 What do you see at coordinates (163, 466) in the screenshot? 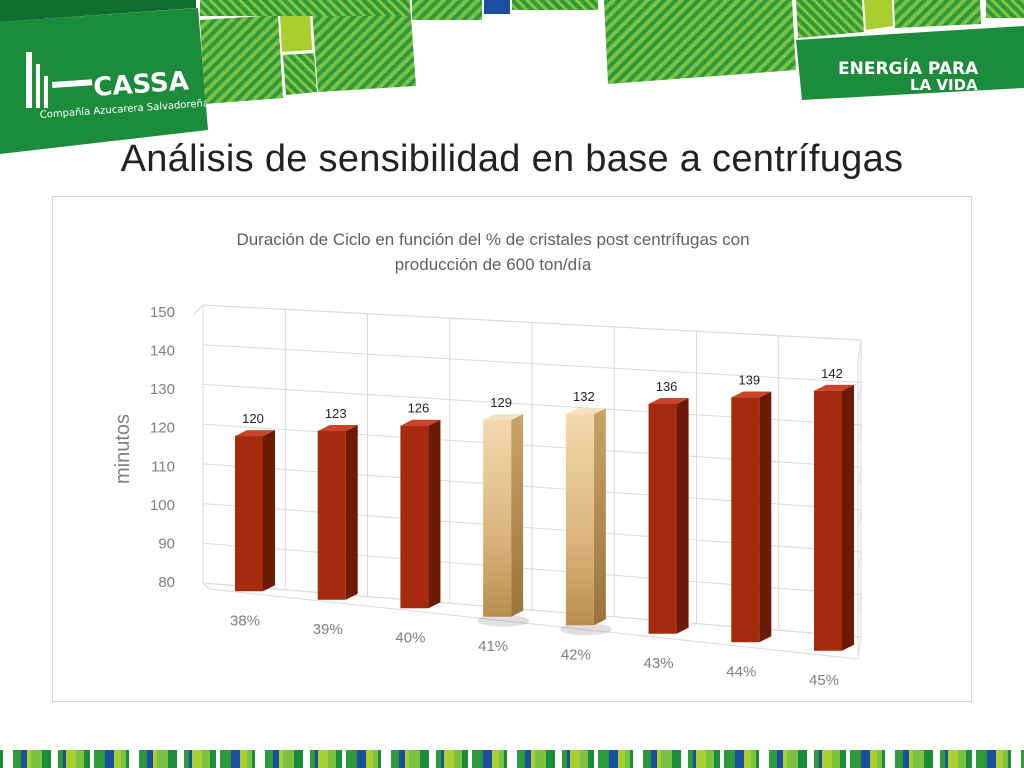
I see `y-tick-label: 110` at bounding box center [163, 466].